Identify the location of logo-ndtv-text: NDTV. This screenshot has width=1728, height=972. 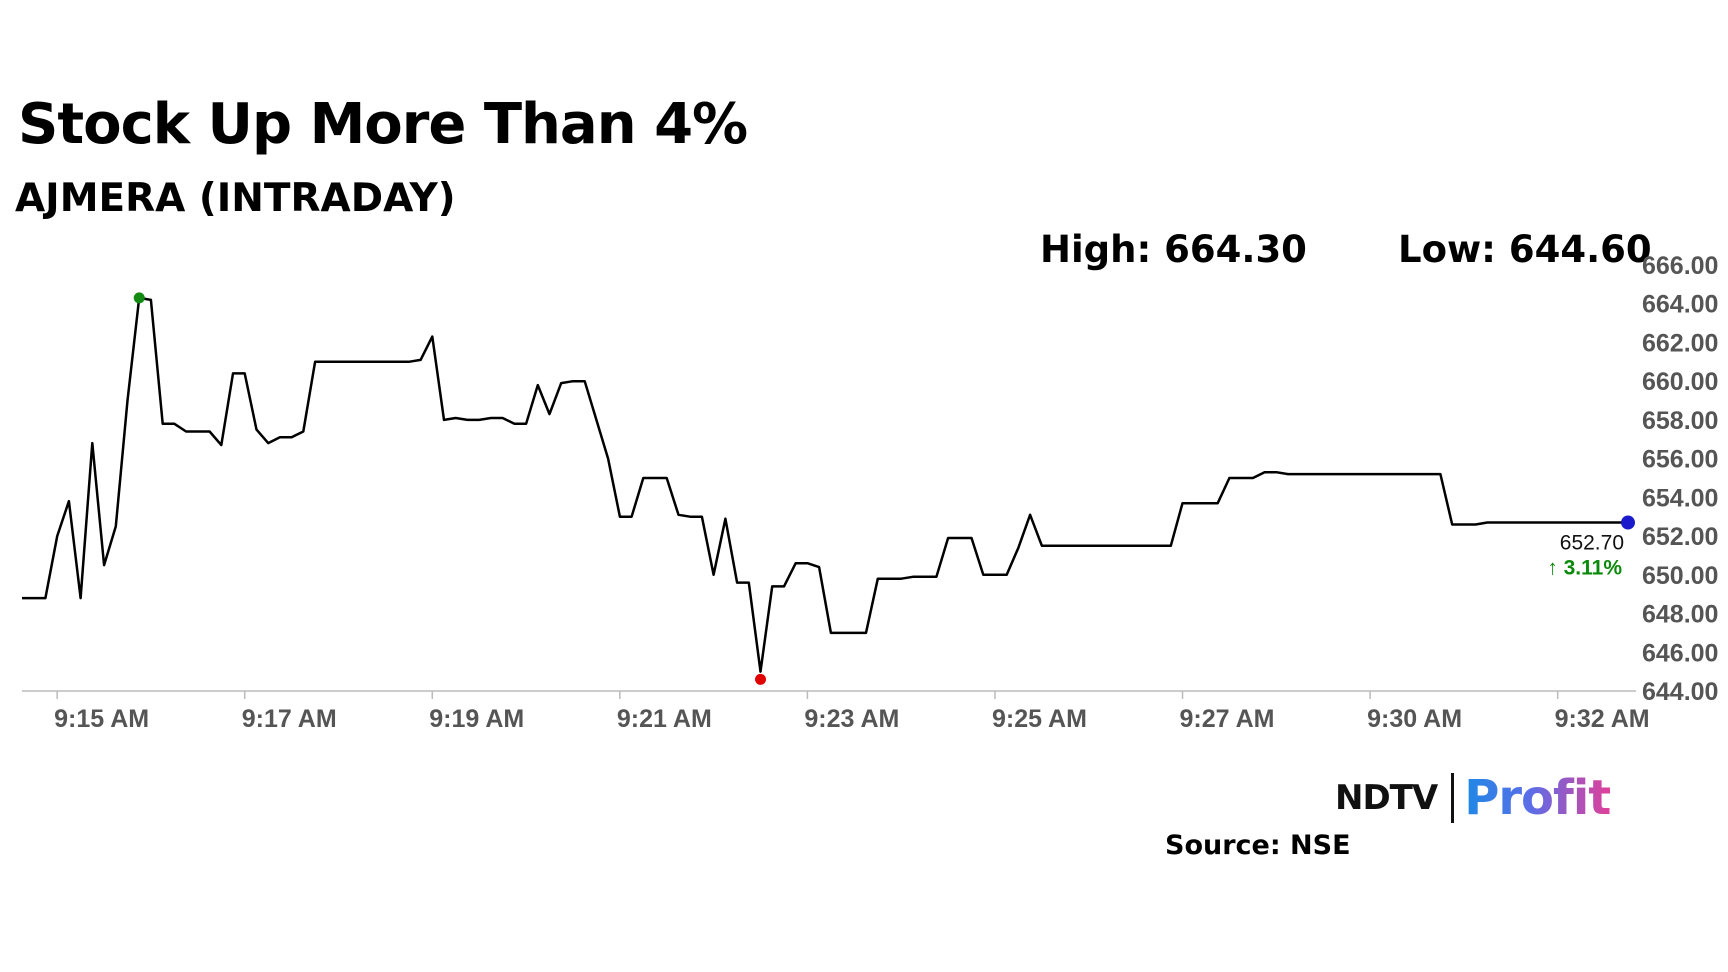
(1386, 798).